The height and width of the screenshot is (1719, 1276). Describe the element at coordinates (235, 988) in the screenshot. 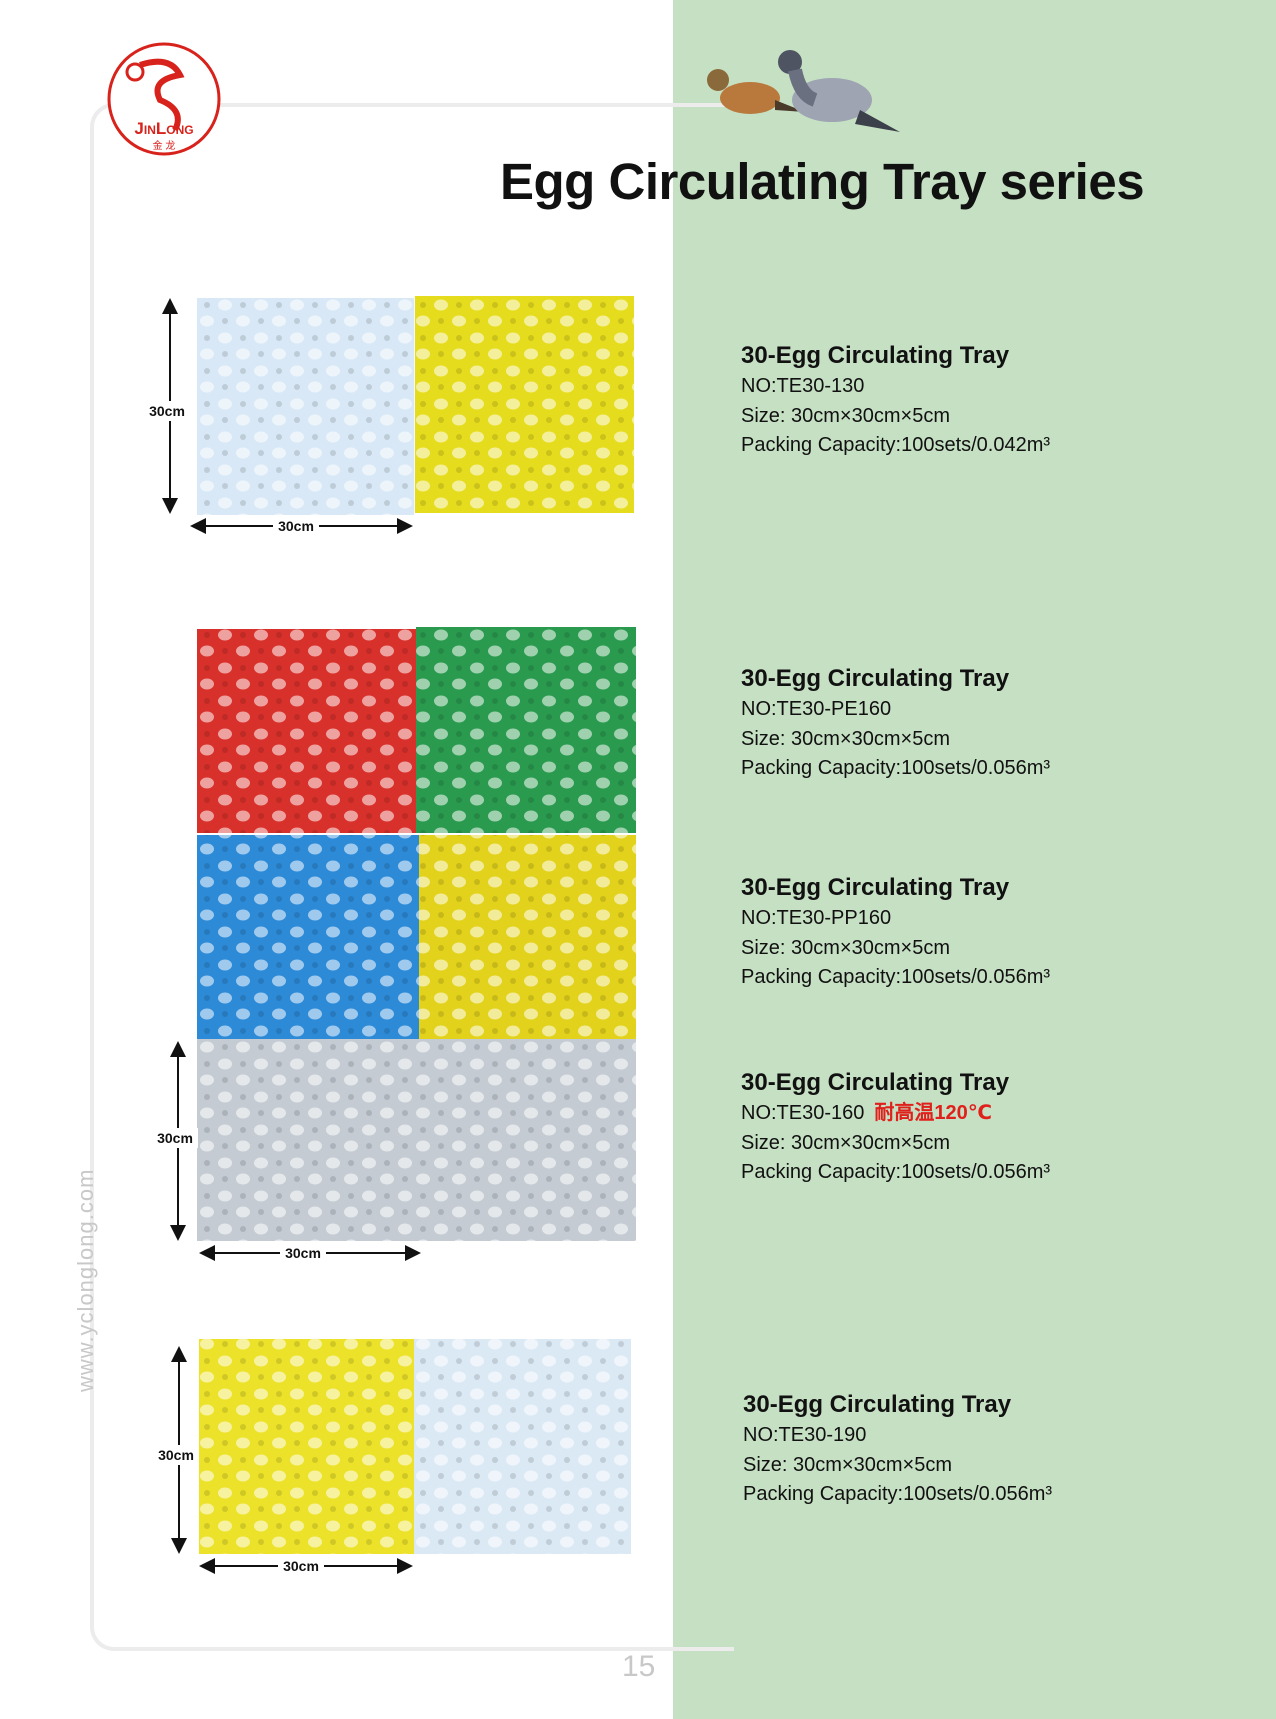

I see `dimension-labels: 30cm 30cm 30cm 30cm 30cm 30cm` at that location.